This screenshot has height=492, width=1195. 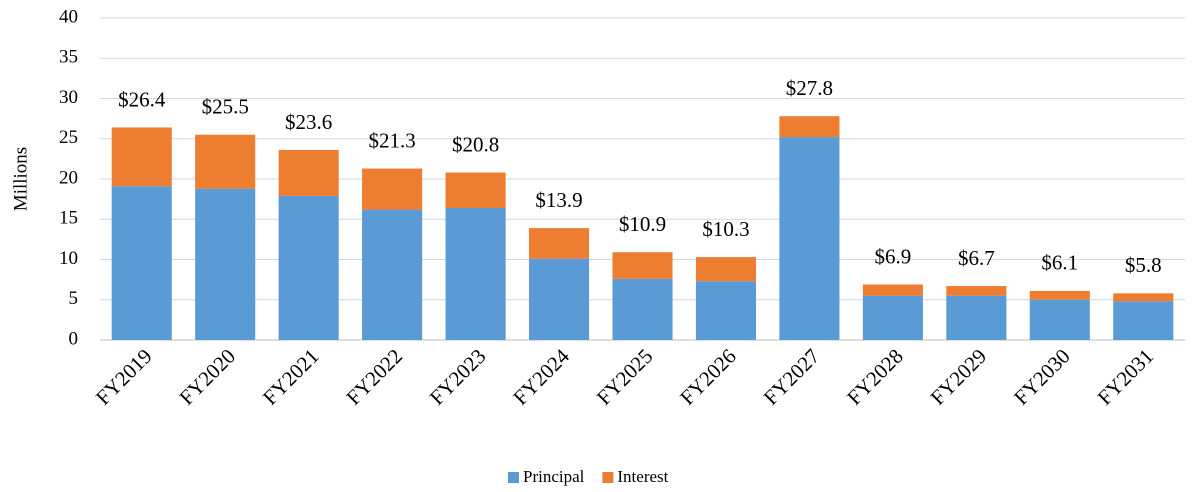 I want to click on total-label: $6.7, so click(x=976, y=258).